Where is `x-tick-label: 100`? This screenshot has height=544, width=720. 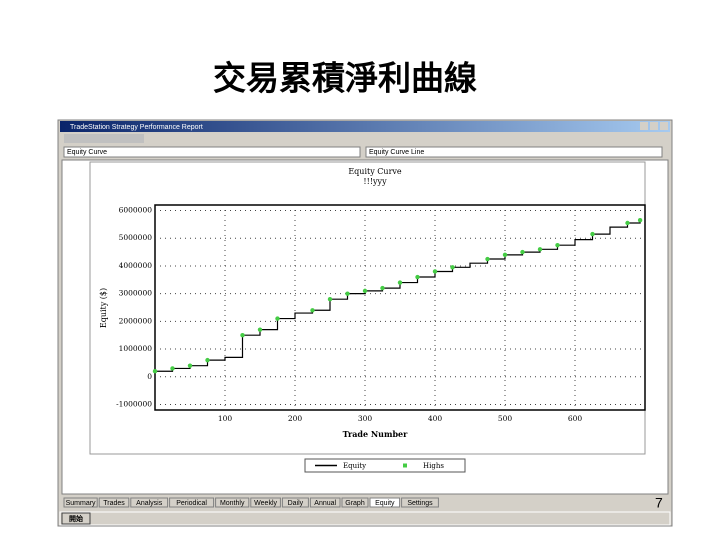 x-tick-label: 100 is located at coordinates (225, 418).